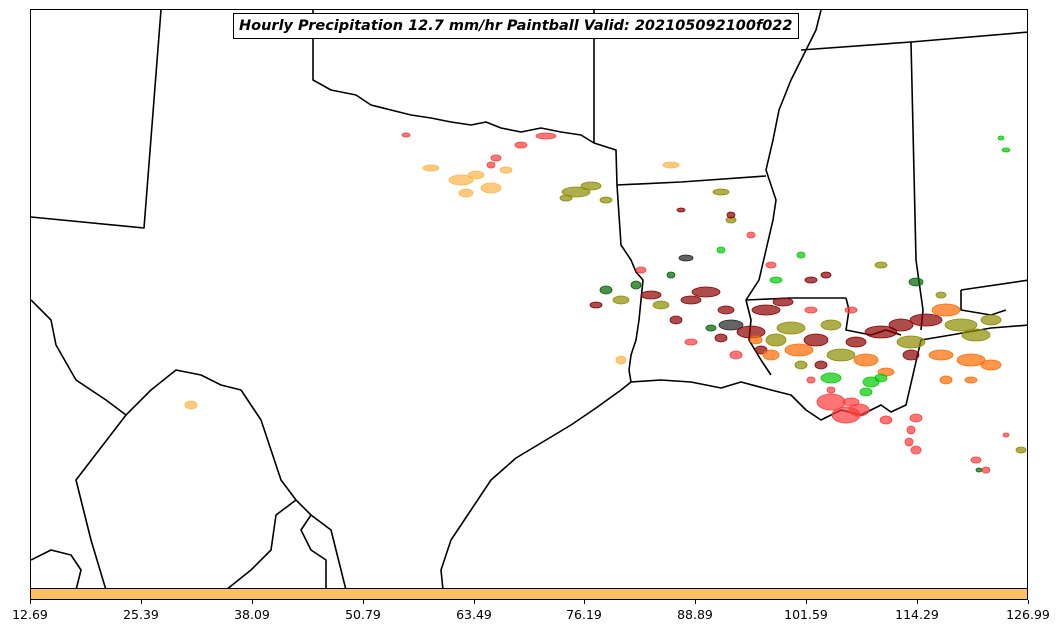  I want to click on state-border-al-fl, so click(993, 285).